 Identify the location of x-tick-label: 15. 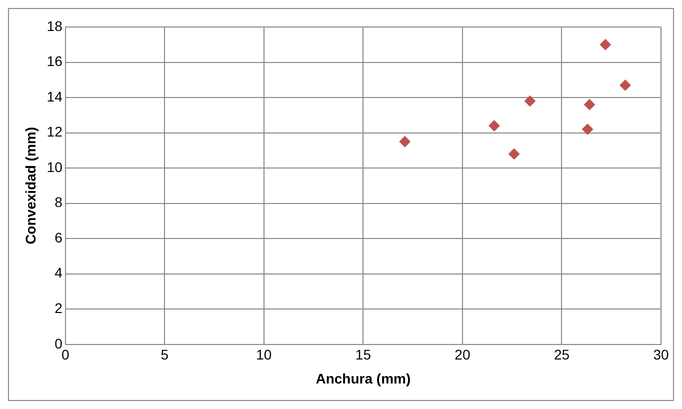
(363, 354).